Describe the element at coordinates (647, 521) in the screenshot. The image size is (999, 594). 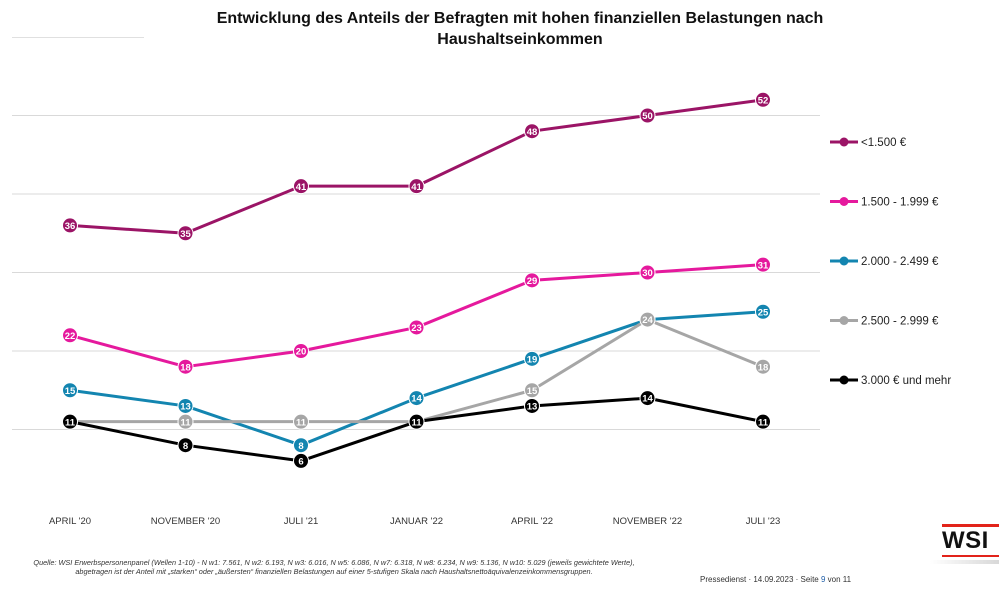
I see `x-tick-label: NOVEMBER '22` at that location.